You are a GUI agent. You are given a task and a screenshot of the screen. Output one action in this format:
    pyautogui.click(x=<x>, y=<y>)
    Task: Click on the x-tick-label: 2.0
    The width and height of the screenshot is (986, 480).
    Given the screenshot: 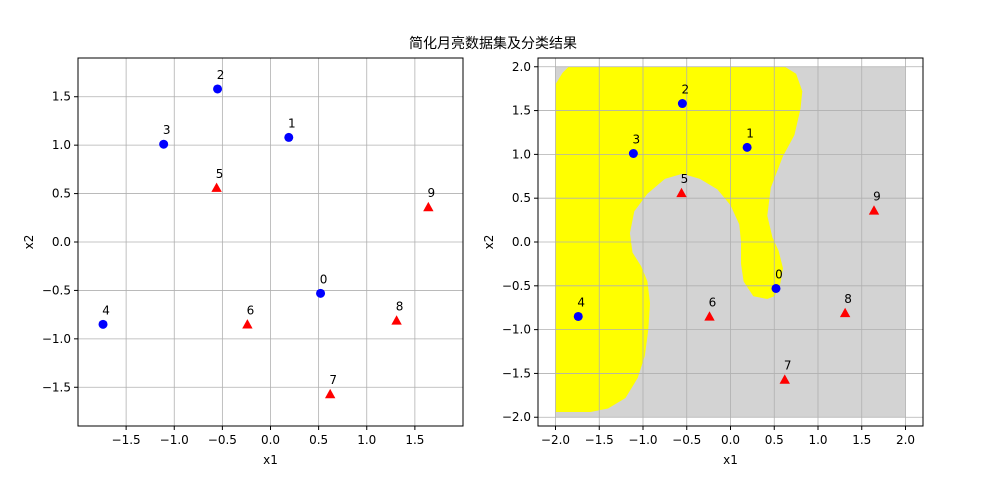 What is the action you would take?
    pyautogui.click(x=905, y=440)
    